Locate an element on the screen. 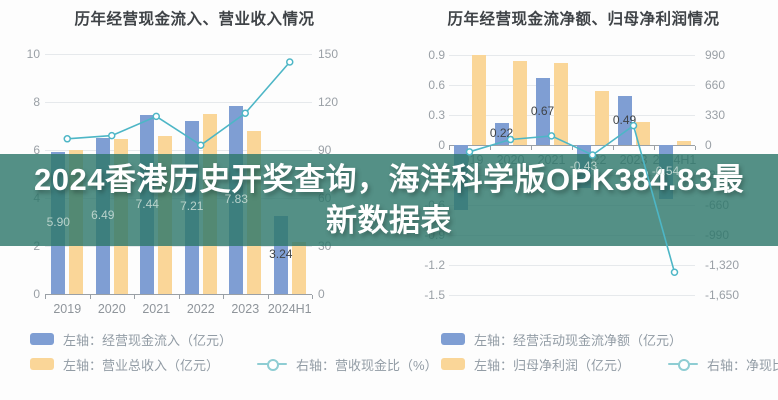 This screenshot has width=778, height=400. legend-label: 左轴：归母净利润（亿元） is located at coordinates (552, 365).